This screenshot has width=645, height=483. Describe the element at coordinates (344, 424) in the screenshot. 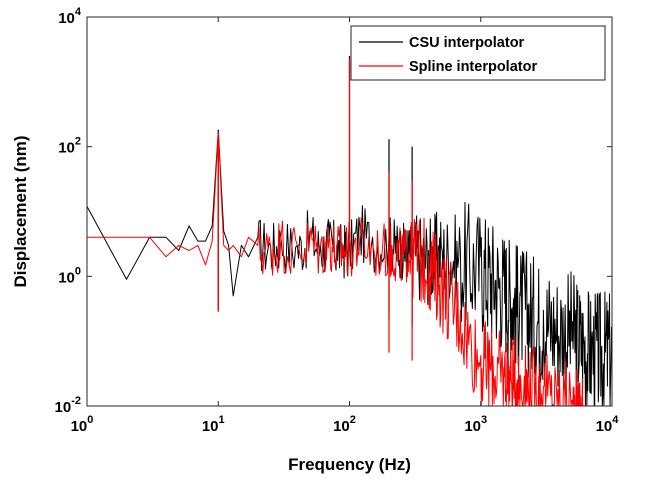

I see `x-tick-label-2: 10²` at that location.